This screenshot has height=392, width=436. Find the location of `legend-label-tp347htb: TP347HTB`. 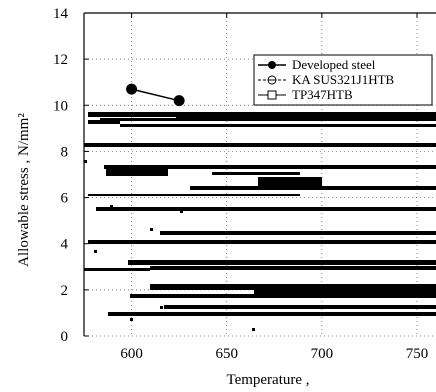

legend-label-tp347htb: TP347HTB is located at coordinates (322, 94).